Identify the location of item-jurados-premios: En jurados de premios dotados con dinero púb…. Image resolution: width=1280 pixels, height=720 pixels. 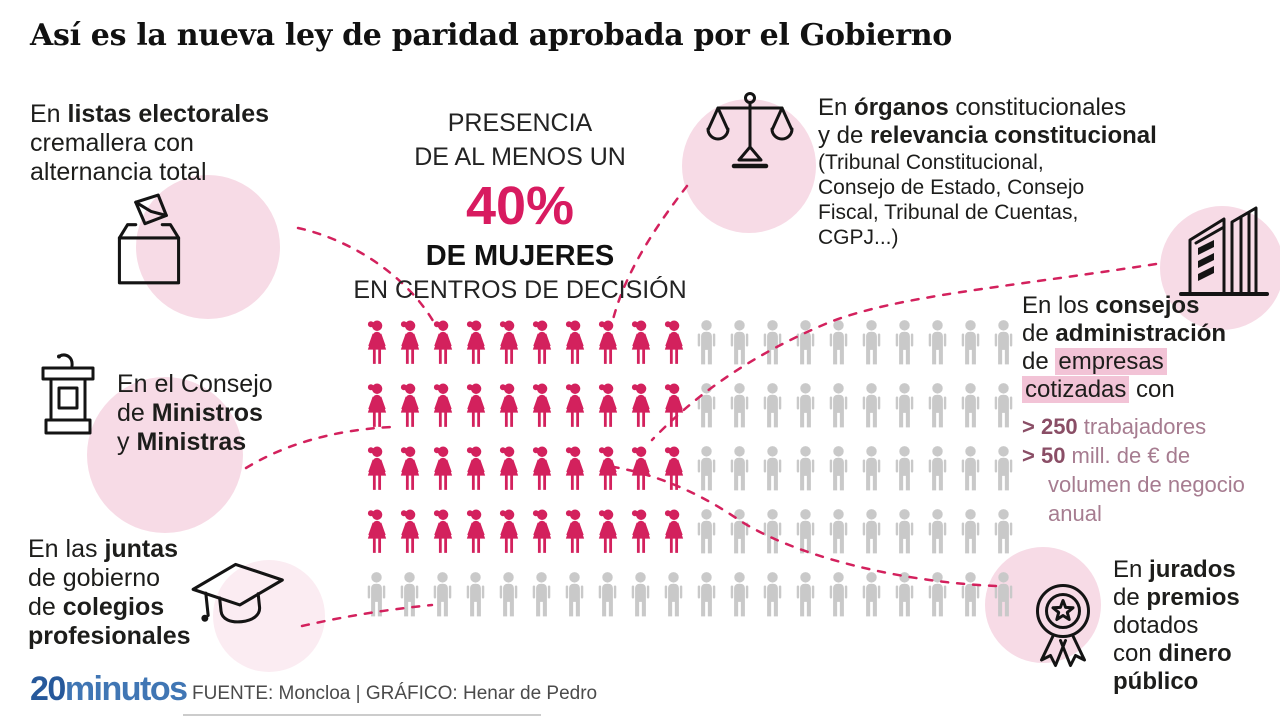
(1176, 625).